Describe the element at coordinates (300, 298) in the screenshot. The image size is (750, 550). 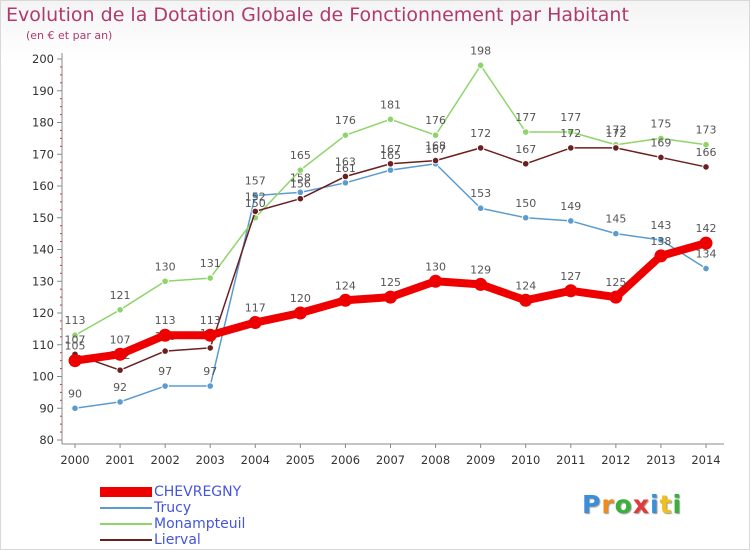
I see `data-label-chevregny: 120` at that location.